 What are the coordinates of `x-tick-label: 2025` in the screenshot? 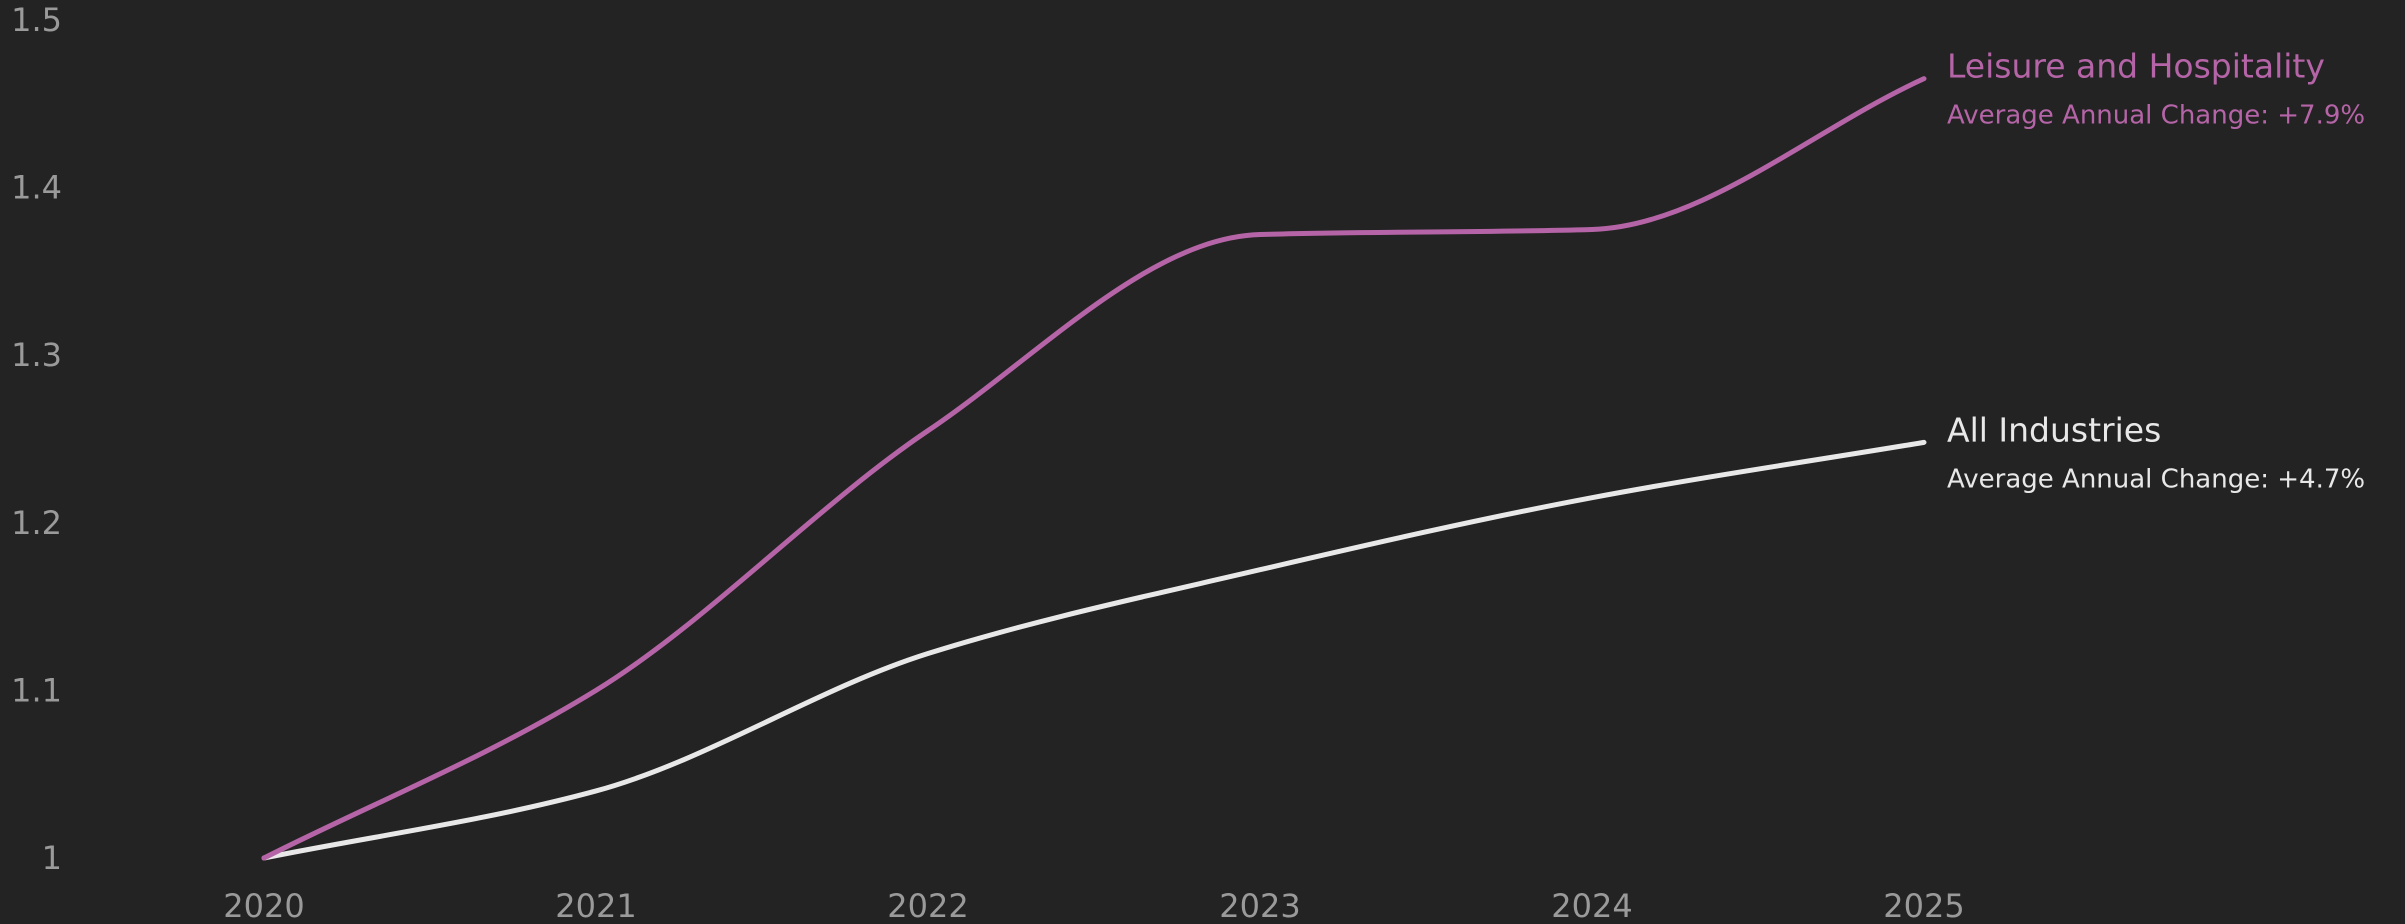 It's located at (1923, 905).